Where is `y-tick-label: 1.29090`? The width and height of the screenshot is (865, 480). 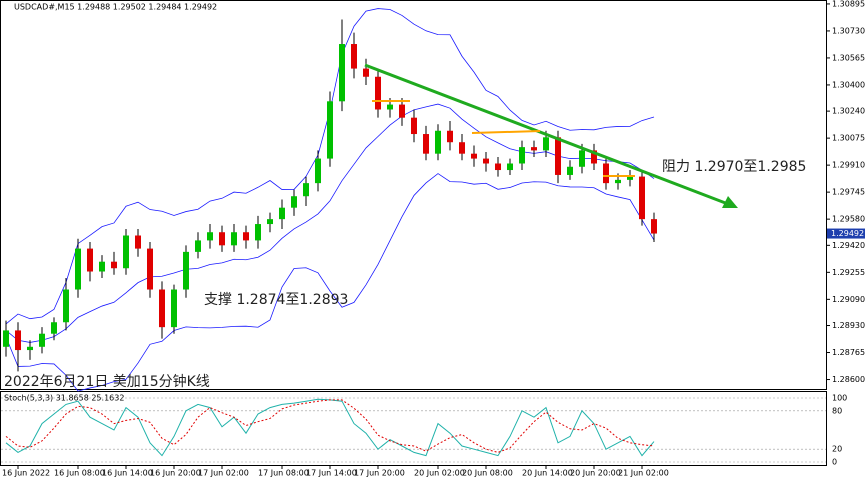 y-tick-label: 1.29090 is located at coordinates (848, 299).